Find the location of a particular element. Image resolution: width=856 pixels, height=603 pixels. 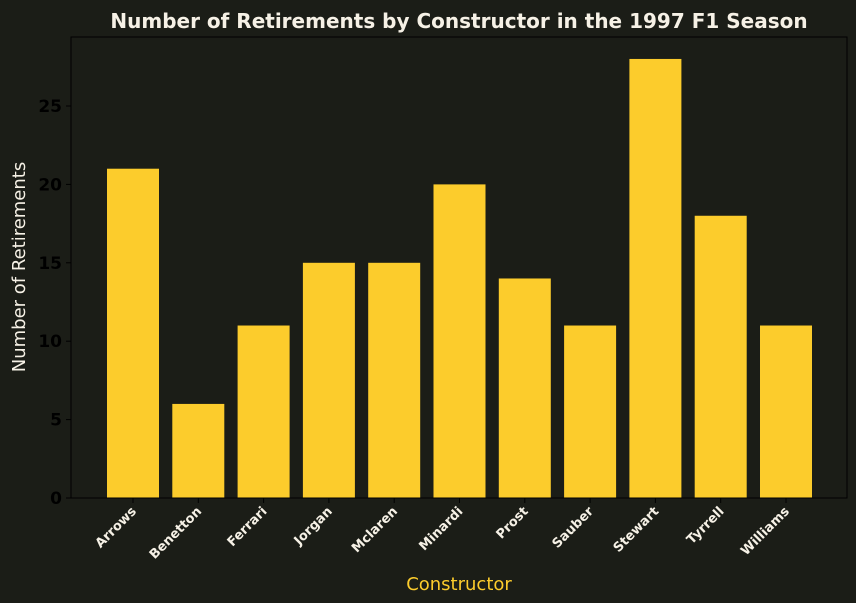

bar-stewart is located at coordinates (655, 278).